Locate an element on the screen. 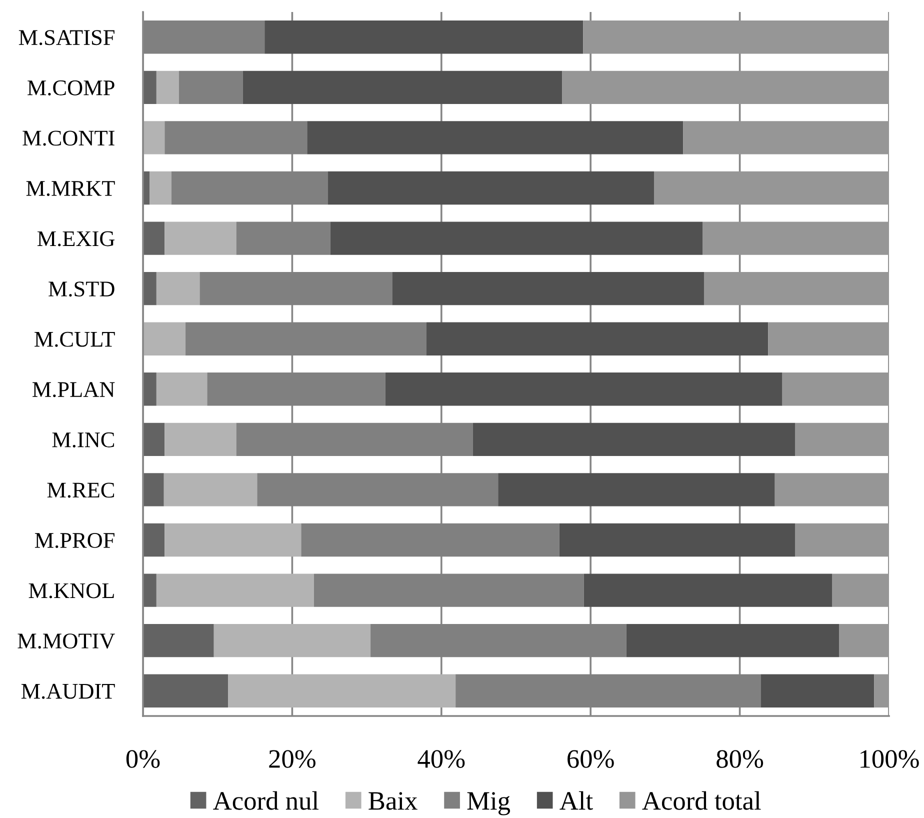 The image size is (924, 818). y-tick-label: M.SATISF is located at coordinates (66, 38).